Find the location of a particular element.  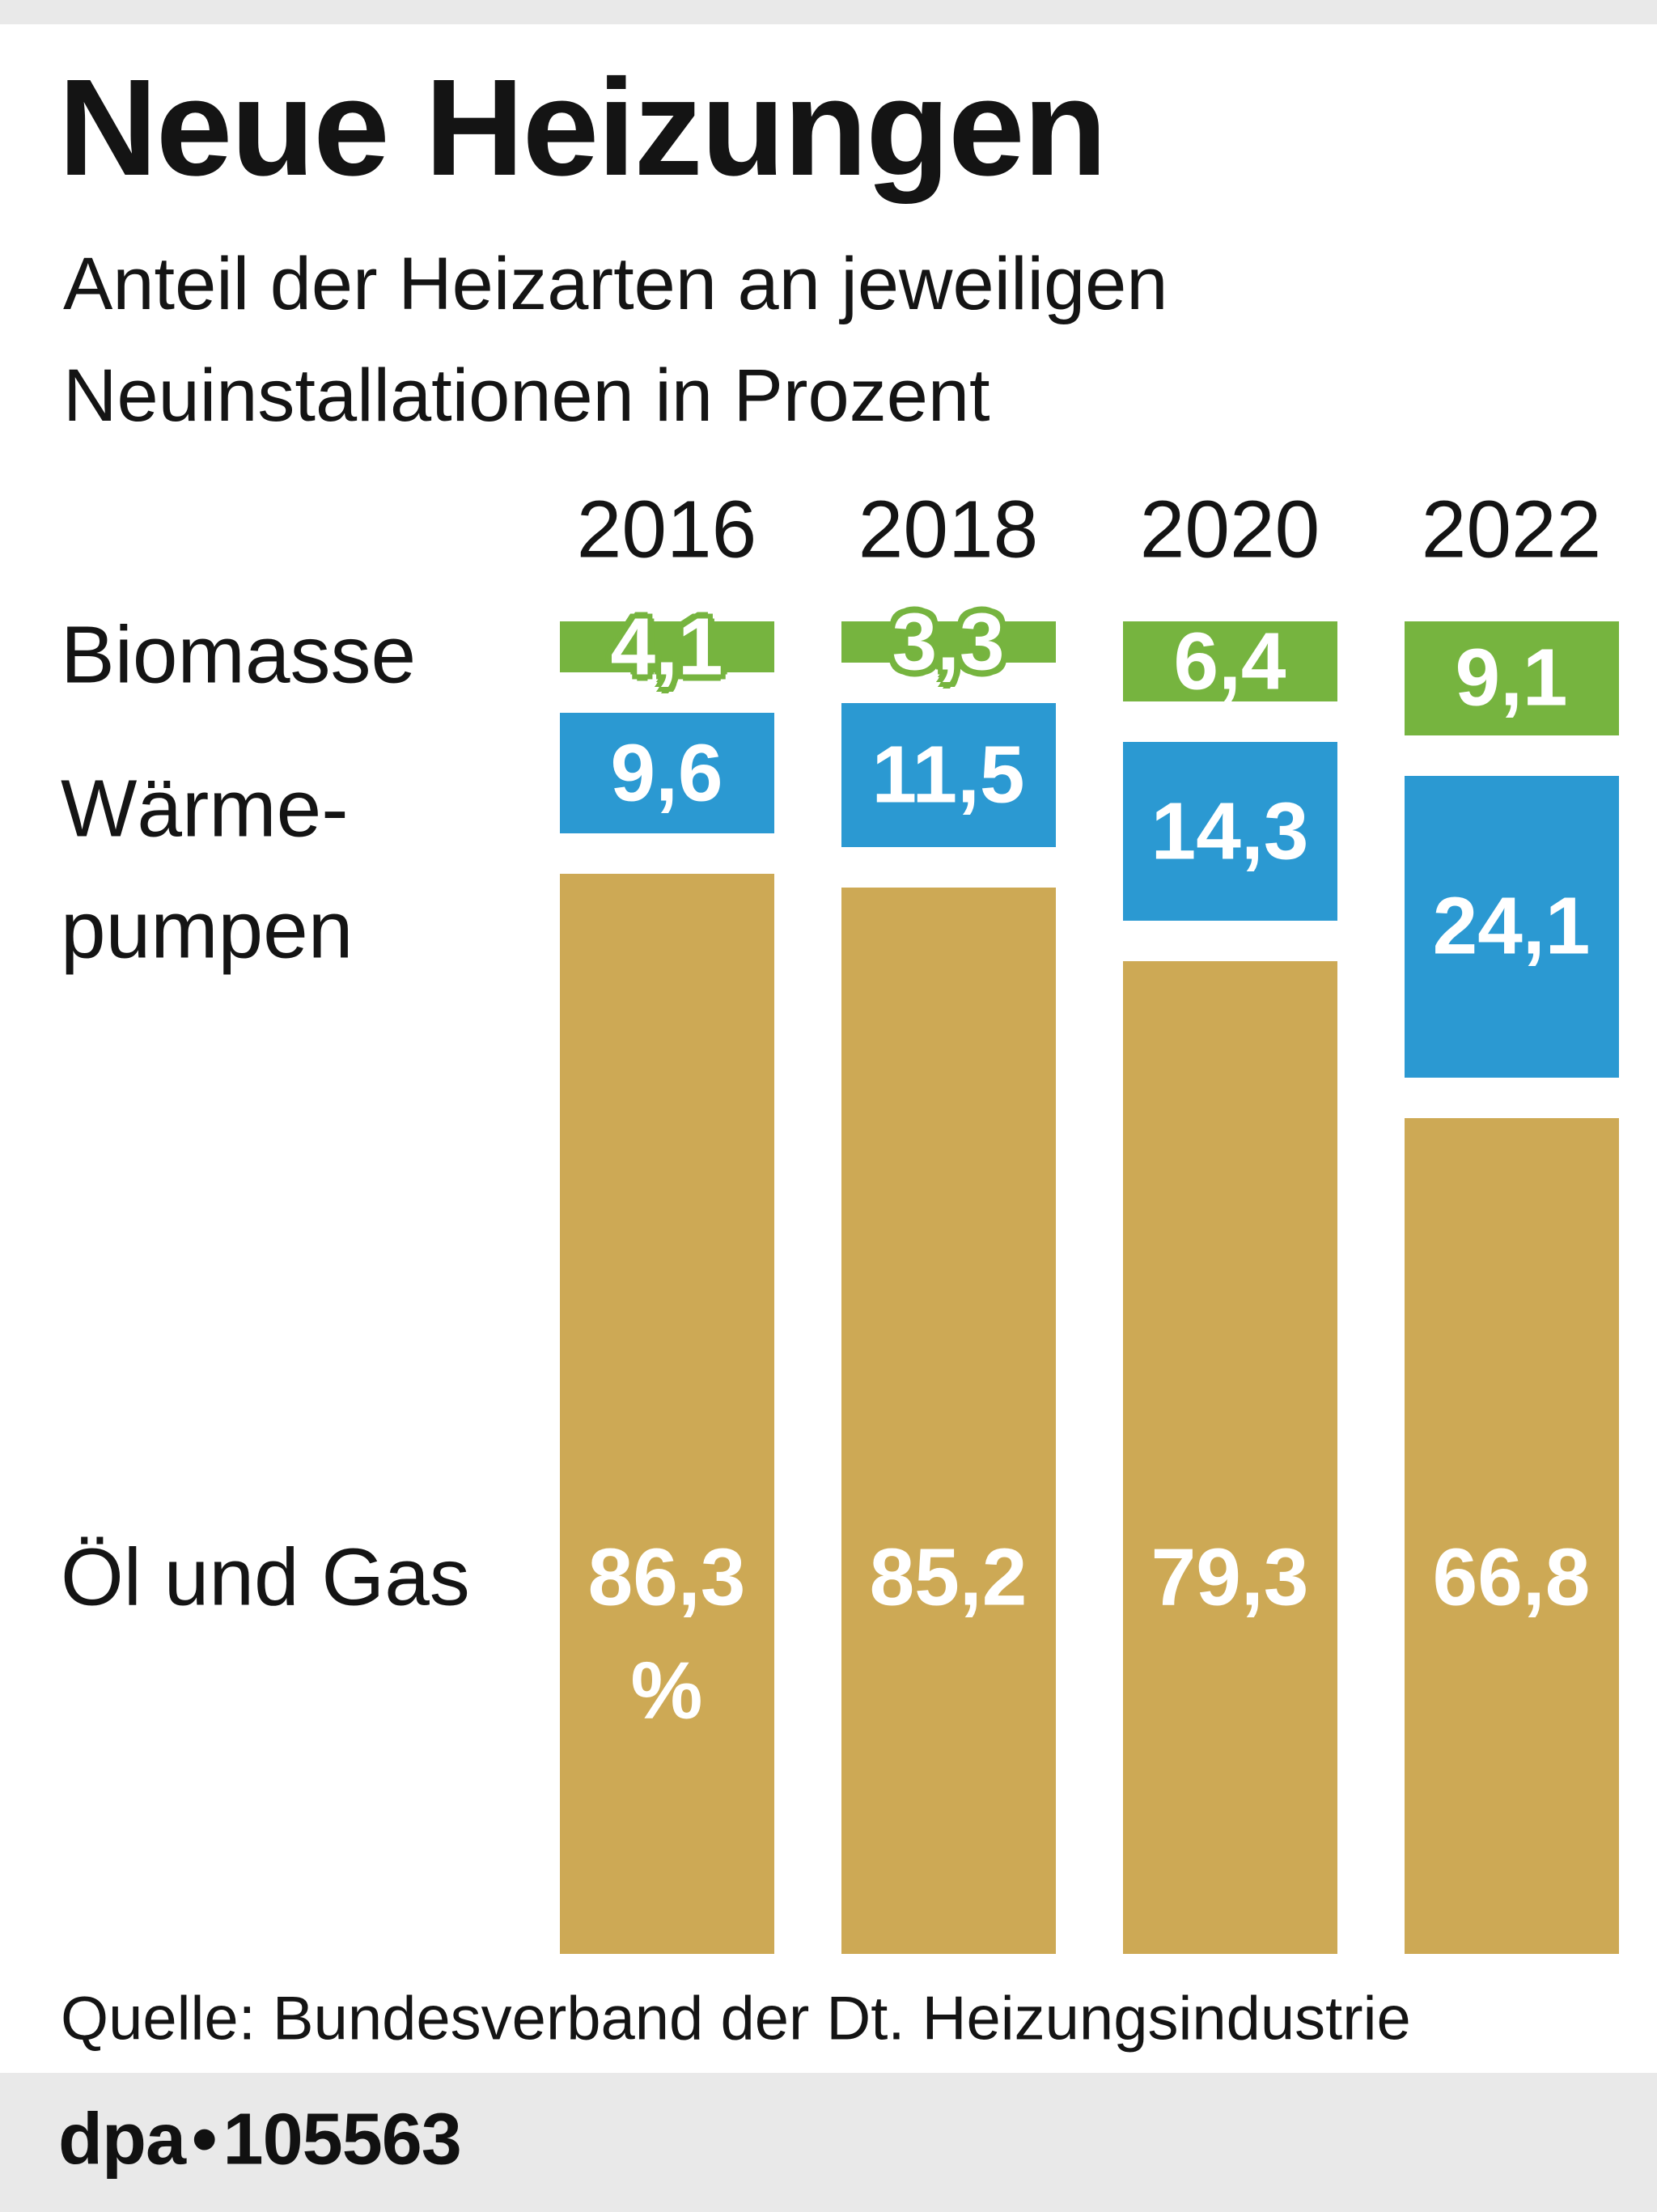

value-label-waermepumpen-2022: 24,1 is located at coordinates (1511, 926).